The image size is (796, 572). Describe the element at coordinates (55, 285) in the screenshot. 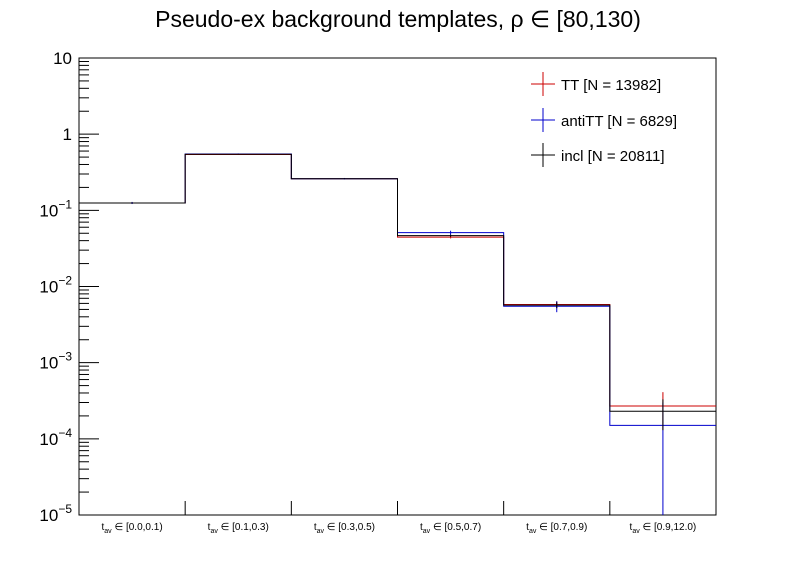

I see `y-tick-label: 10⁻²` at that location.